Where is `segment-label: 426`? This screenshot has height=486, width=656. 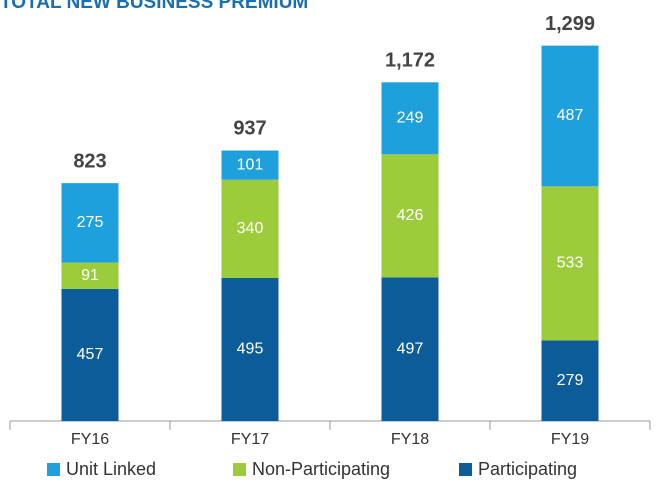 segment-label: 426 is located at coordinates (410, 215).